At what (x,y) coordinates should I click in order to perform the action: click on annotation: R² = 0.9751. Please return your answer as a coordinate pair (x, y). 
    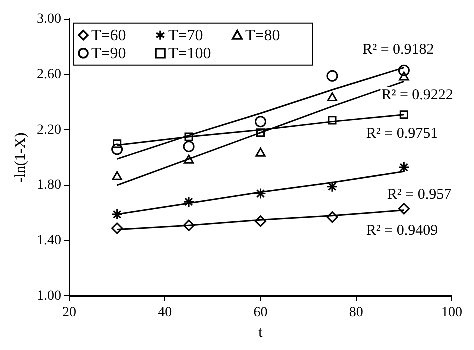
    Looking at the image, I should click on (402, 134).